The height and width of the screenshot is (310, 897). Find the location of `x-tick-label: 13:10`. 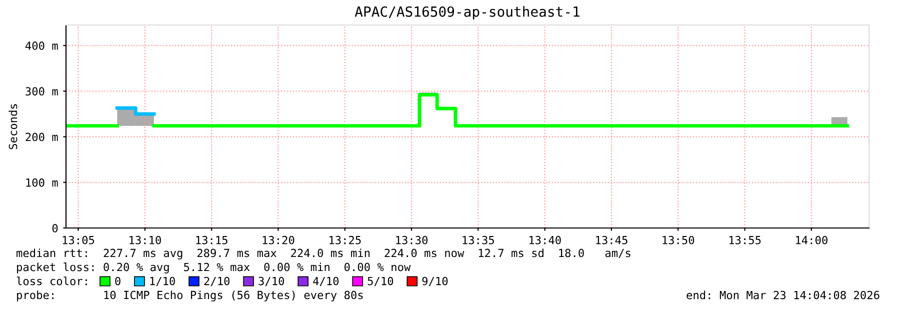

x-tick-label: 13:10 is located at coordinates (145, 240).